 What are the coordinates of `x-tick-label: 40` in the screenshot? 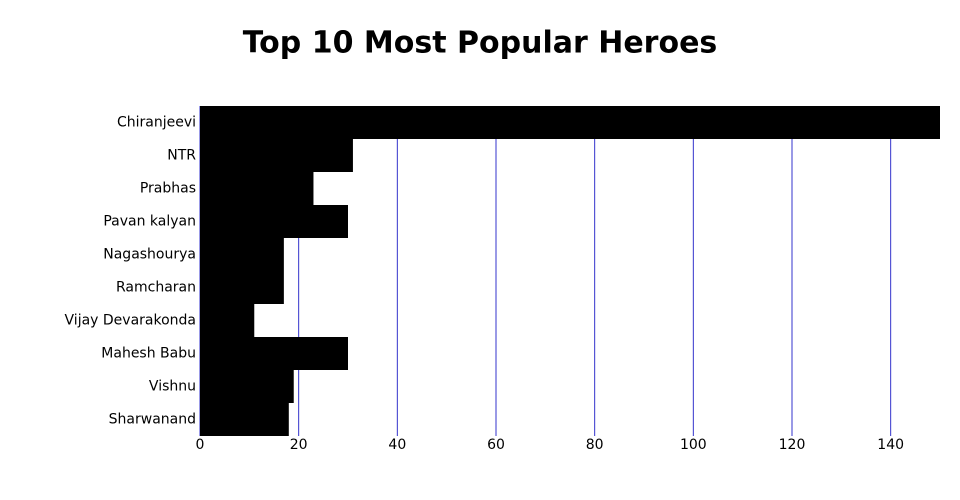 It's located at (397, 445).